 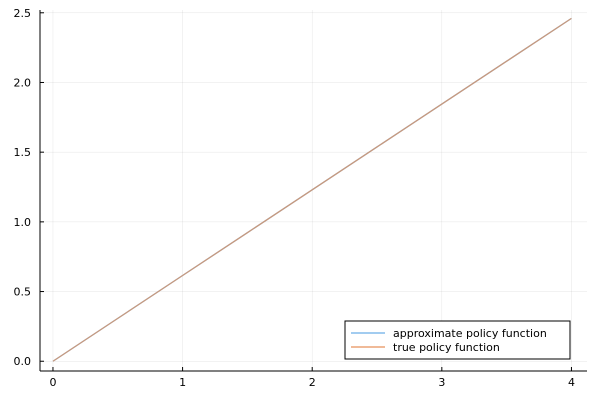 I want to click on y-tick-label: 2.5, so click(x=23, y=13).